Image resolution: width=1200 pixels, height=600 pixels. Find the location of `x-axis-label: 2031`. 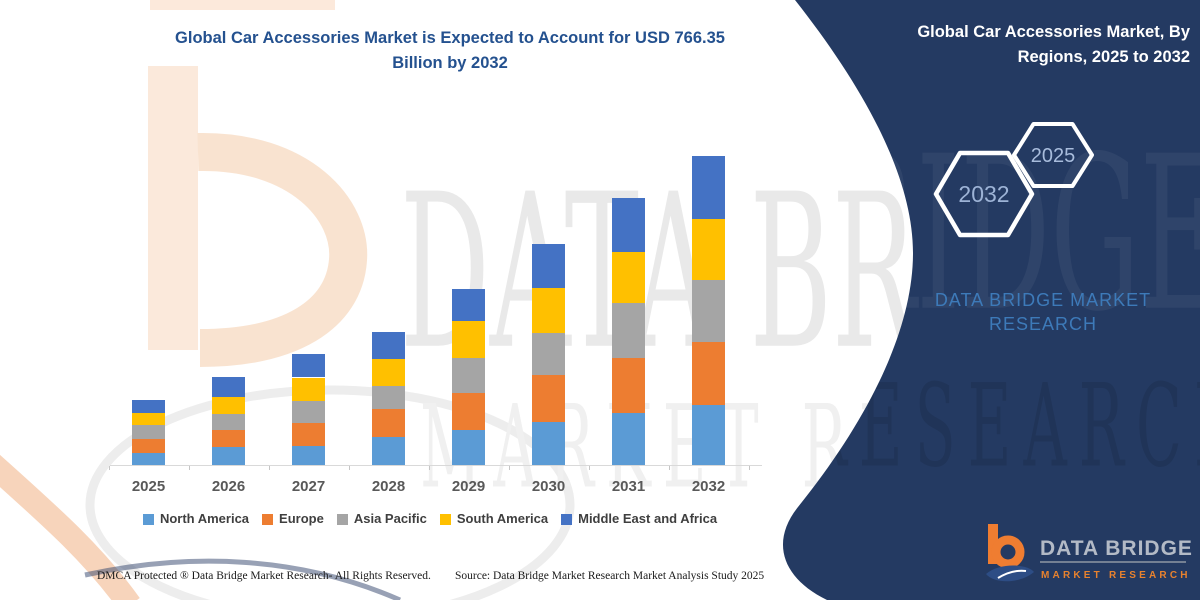

x-axis-label: 2031 is located at coordinates (628, 486).